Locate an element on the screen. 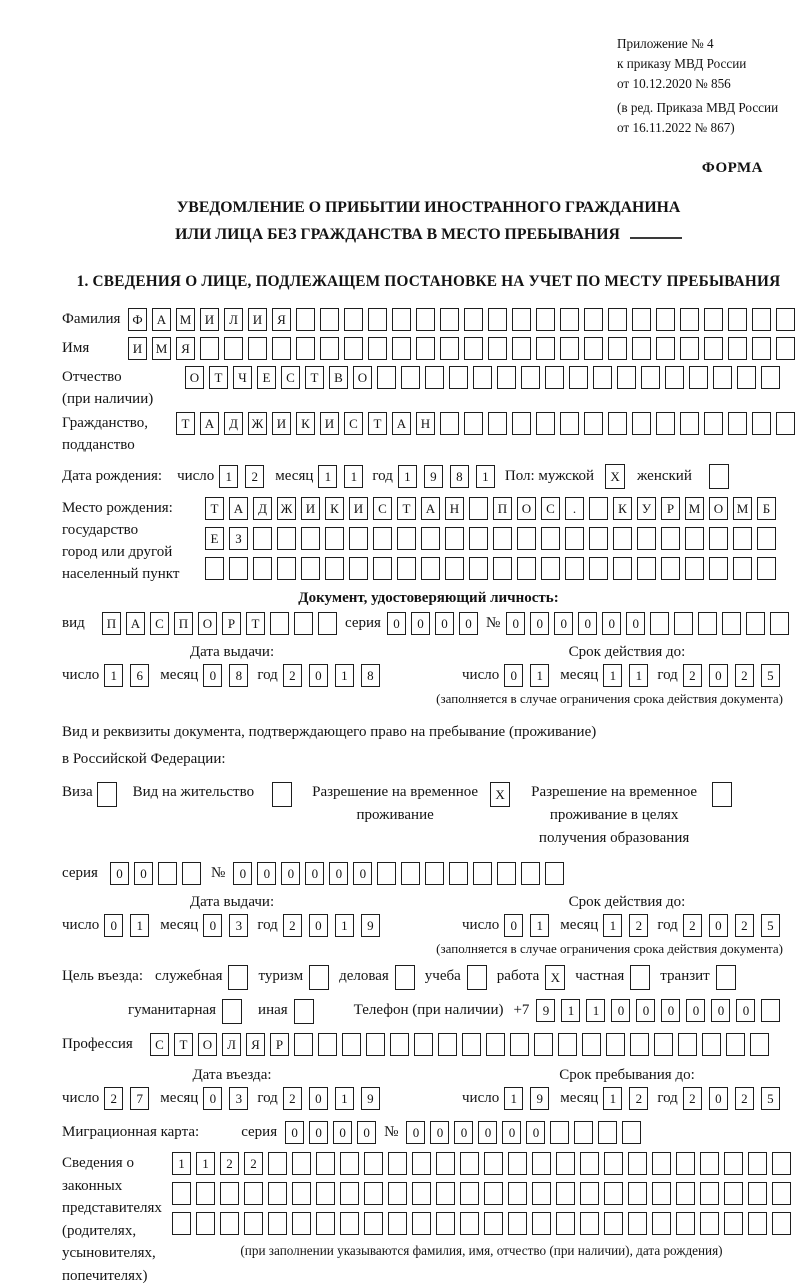  form-cell: О is located at coordinates (362, 377).